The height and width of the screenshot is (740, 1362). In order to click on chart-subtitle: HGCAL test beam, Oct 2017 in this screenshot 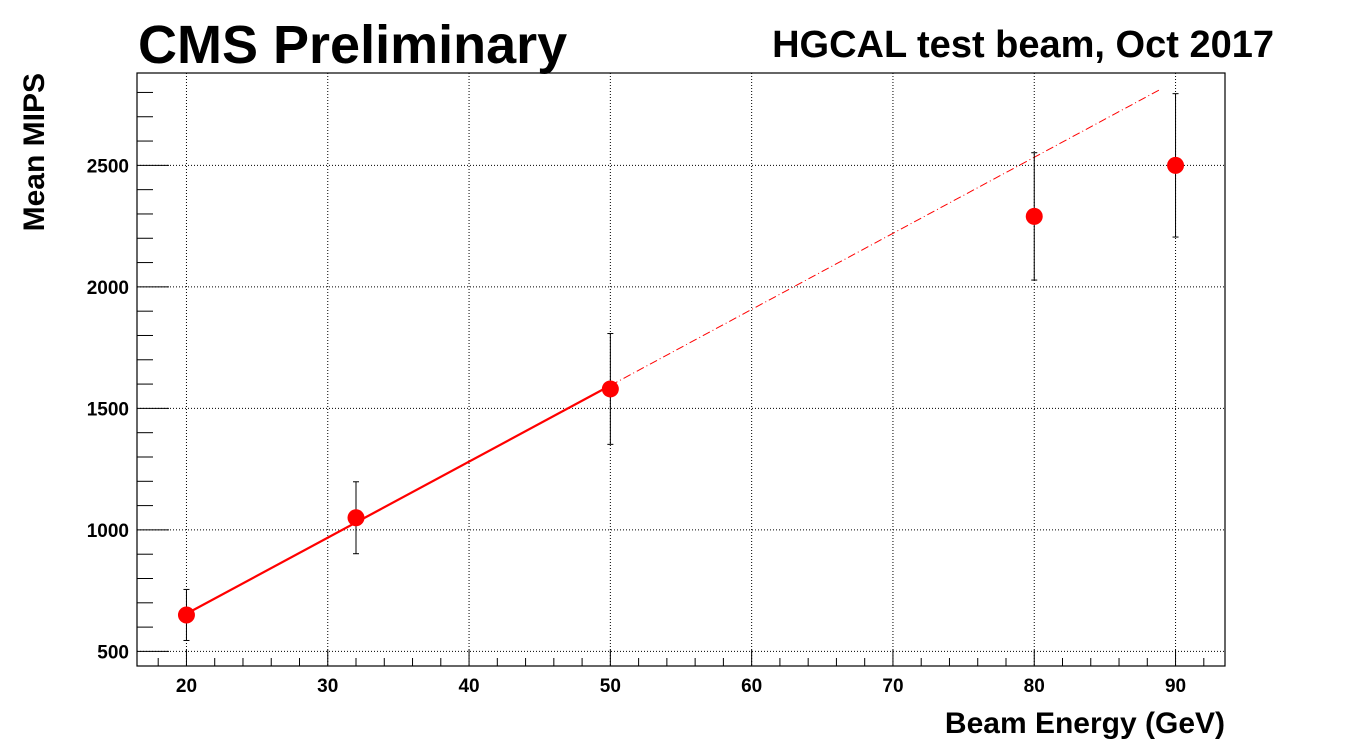, I will do `click(1023, 45)`.